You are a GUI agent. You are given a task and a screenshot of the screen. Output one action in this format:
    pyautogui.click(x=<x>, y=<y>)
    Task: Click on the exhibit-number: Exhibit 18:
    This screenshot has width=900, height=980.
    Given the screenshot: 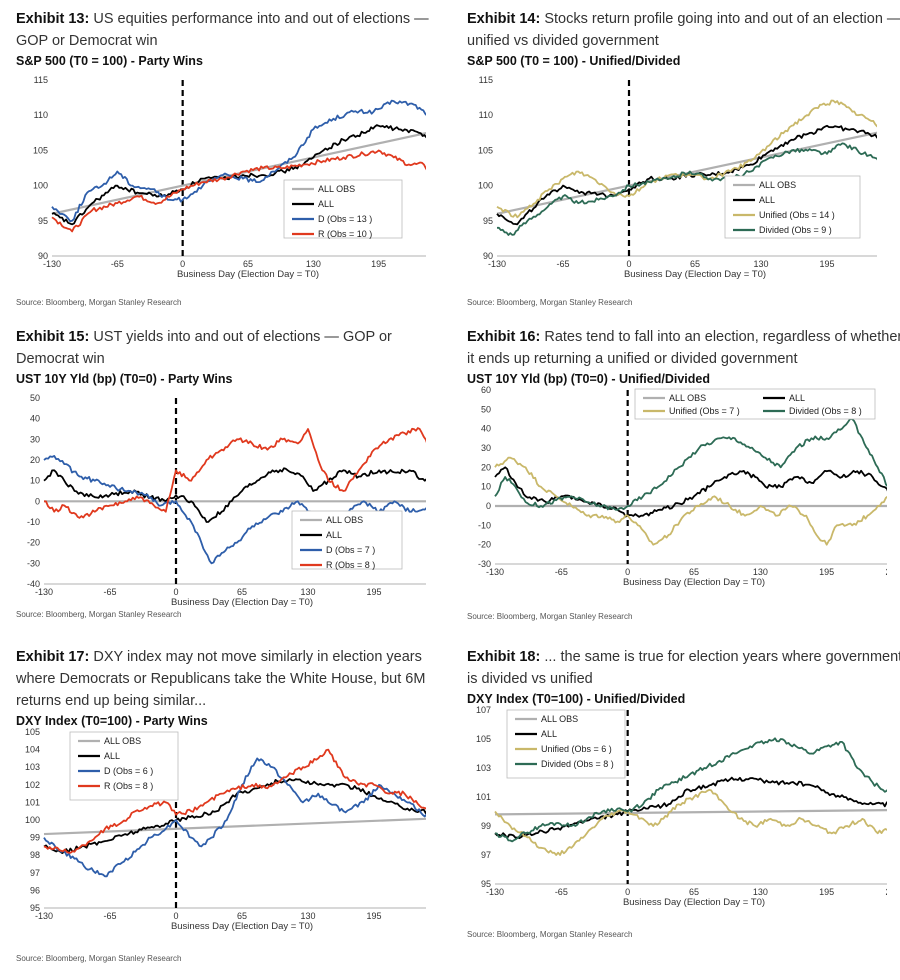 What is the action you would take?
    pyautogui.click(x=504, y=657)
    